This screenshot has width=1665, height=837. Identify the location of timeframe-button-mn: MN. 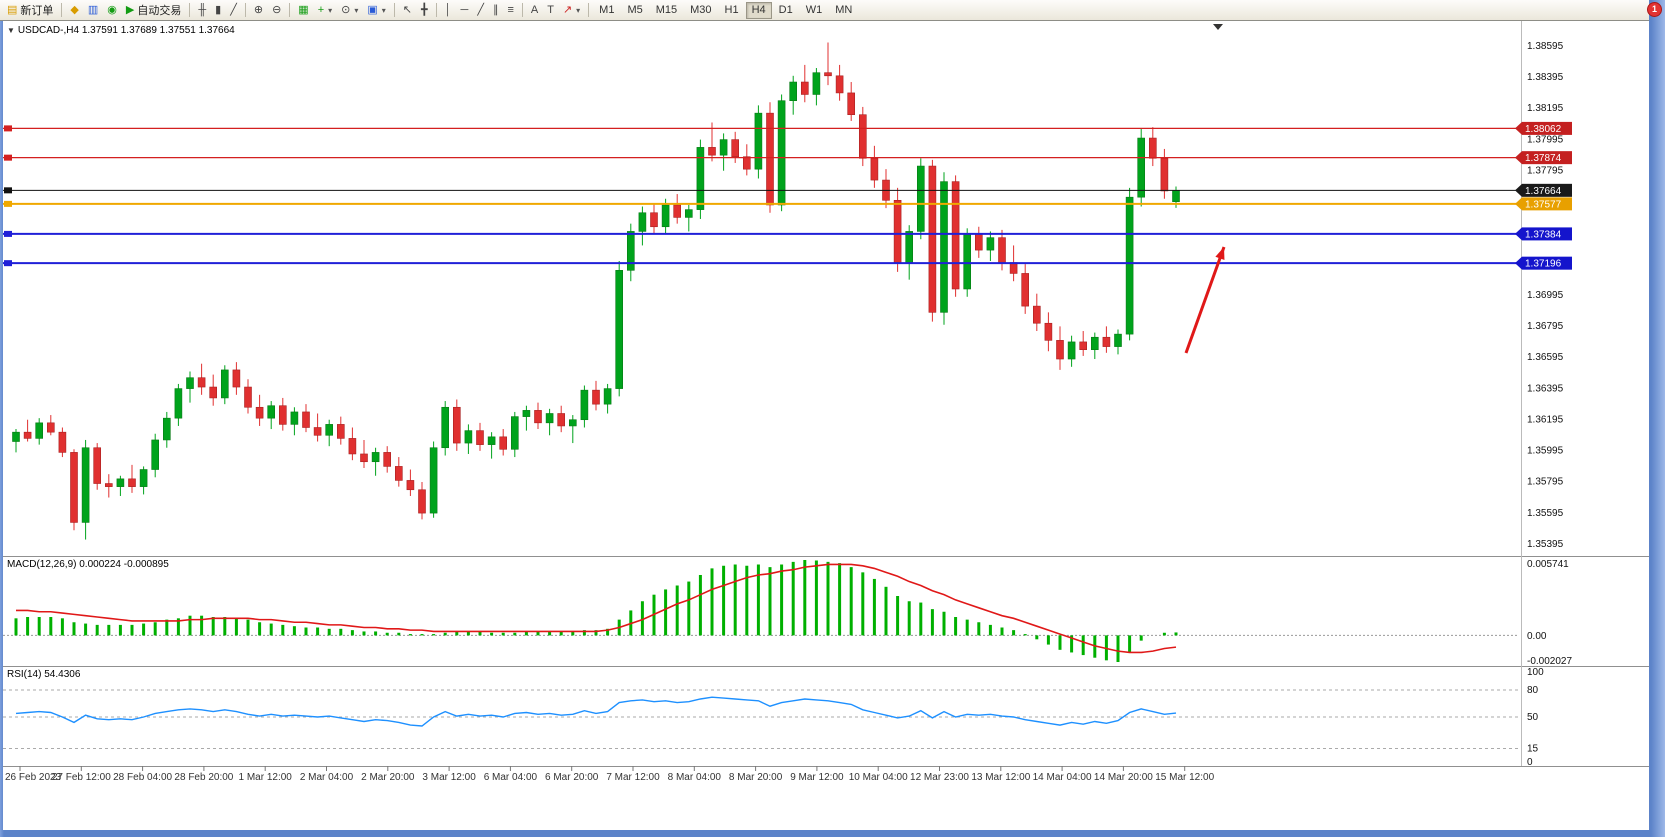
(843, 10).